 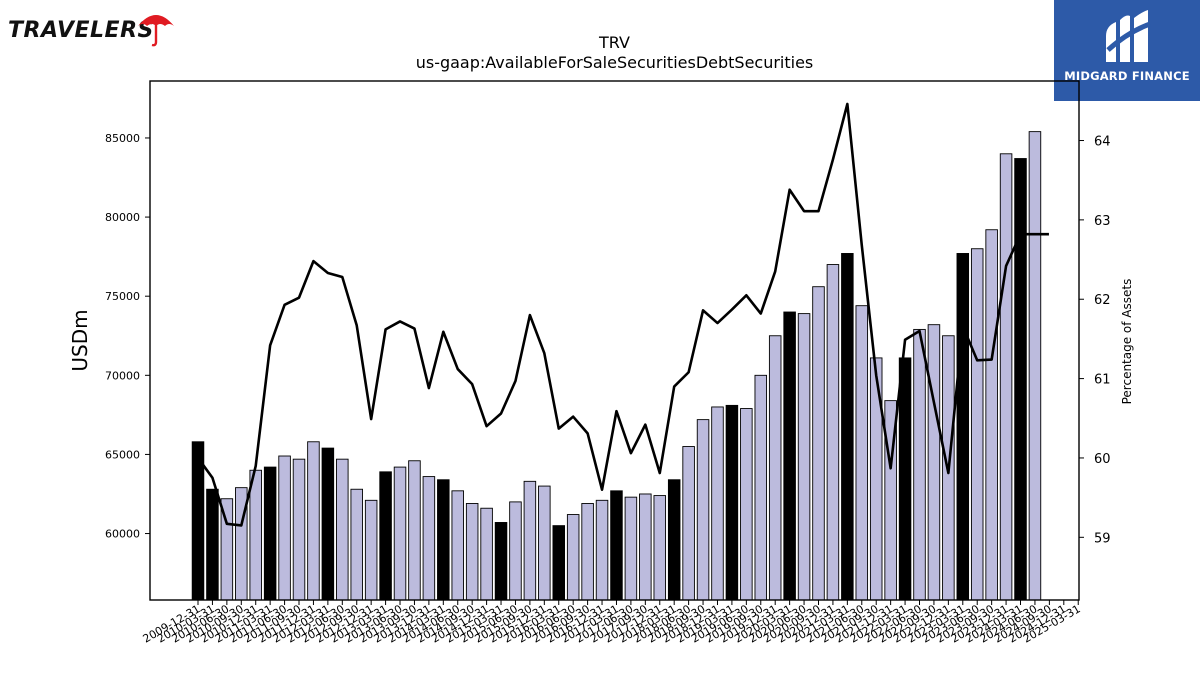 I want to click on y2-tick-label: 63, so click(x=1102, y=221).